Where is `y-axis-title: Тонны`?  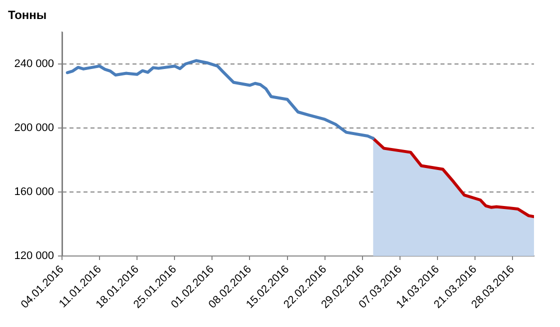 y-axis-title: Тонны is located at coordinates (27, 15).